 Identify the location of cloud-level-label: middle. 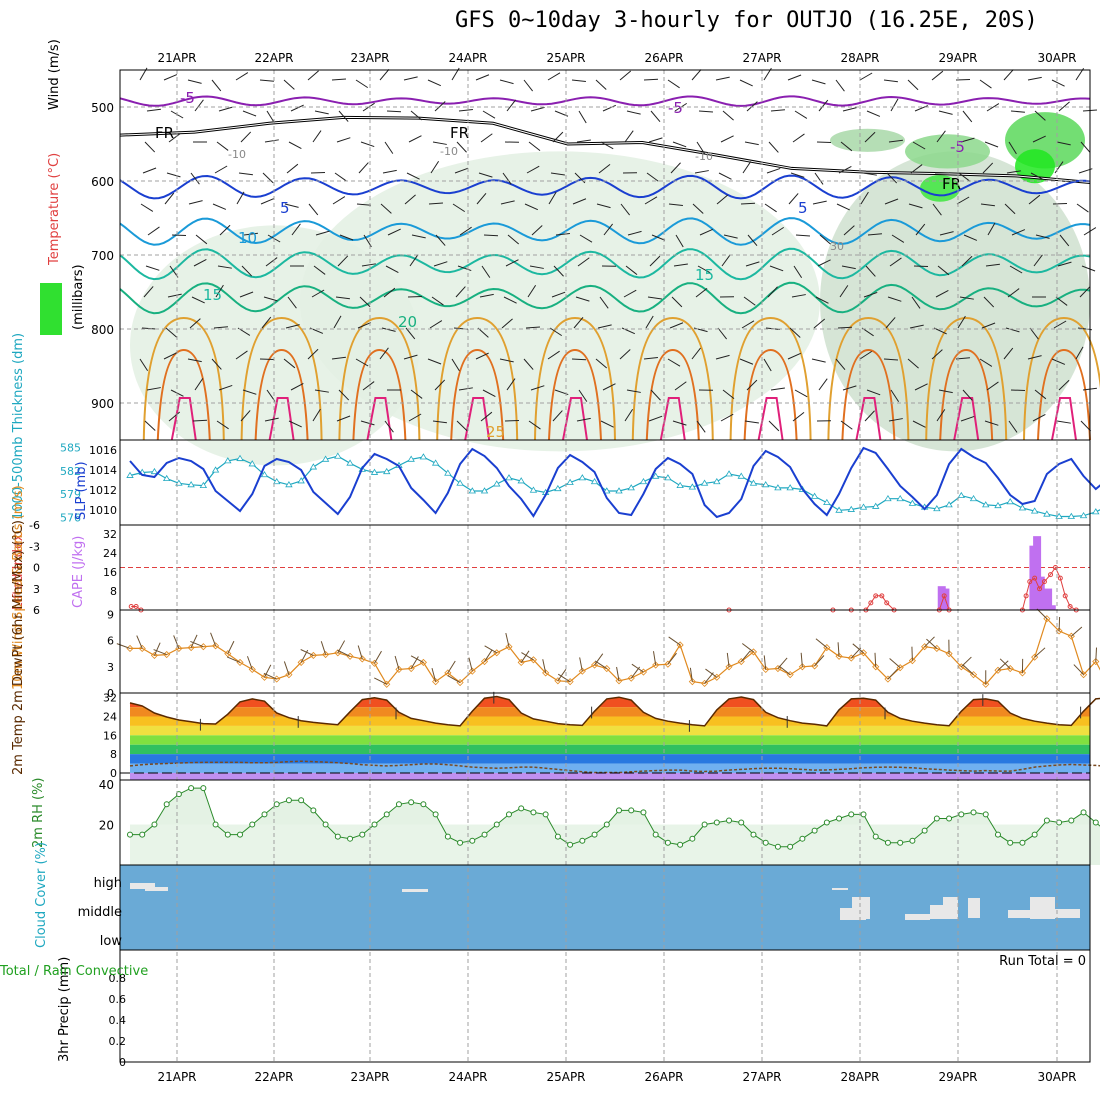
(100, 912).